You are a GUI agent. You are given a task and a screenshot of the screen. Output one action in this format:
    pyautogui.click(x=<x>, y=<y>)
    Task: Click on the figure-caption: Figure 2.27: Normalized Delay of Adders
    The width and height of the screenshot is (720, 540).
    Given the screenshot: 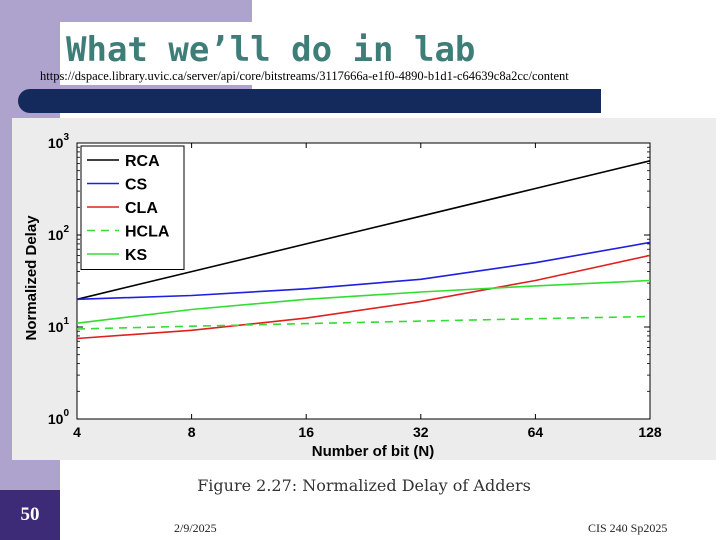 What is the action you would take?
    pyautogui.click(x=364, y=485)
    